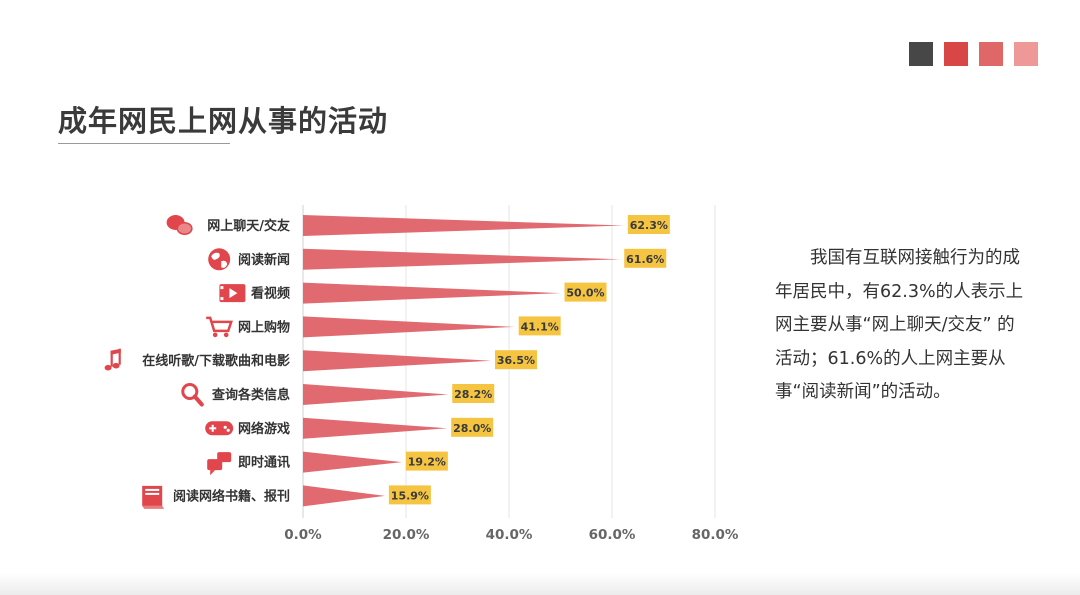 Image resolution: width=1080 pixels, height=595 pixels. Describe the element at coordinates (192, 395) in the screenshot. I see `search-icon` at that location.